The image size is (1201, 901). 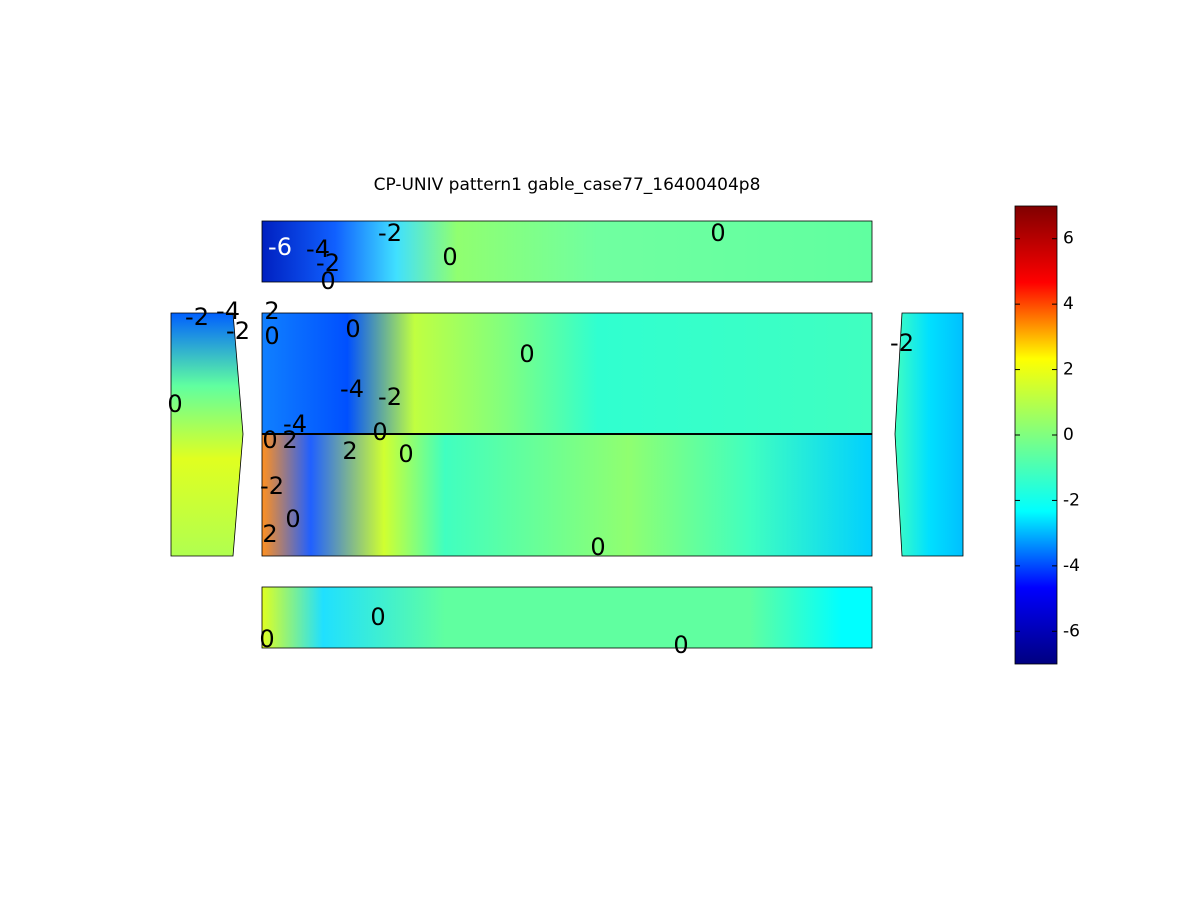 What do you see at coordinates (1068, 435) in the screenshot?
I see `y-tick-label: 0` at bounding box center [1068, 435].